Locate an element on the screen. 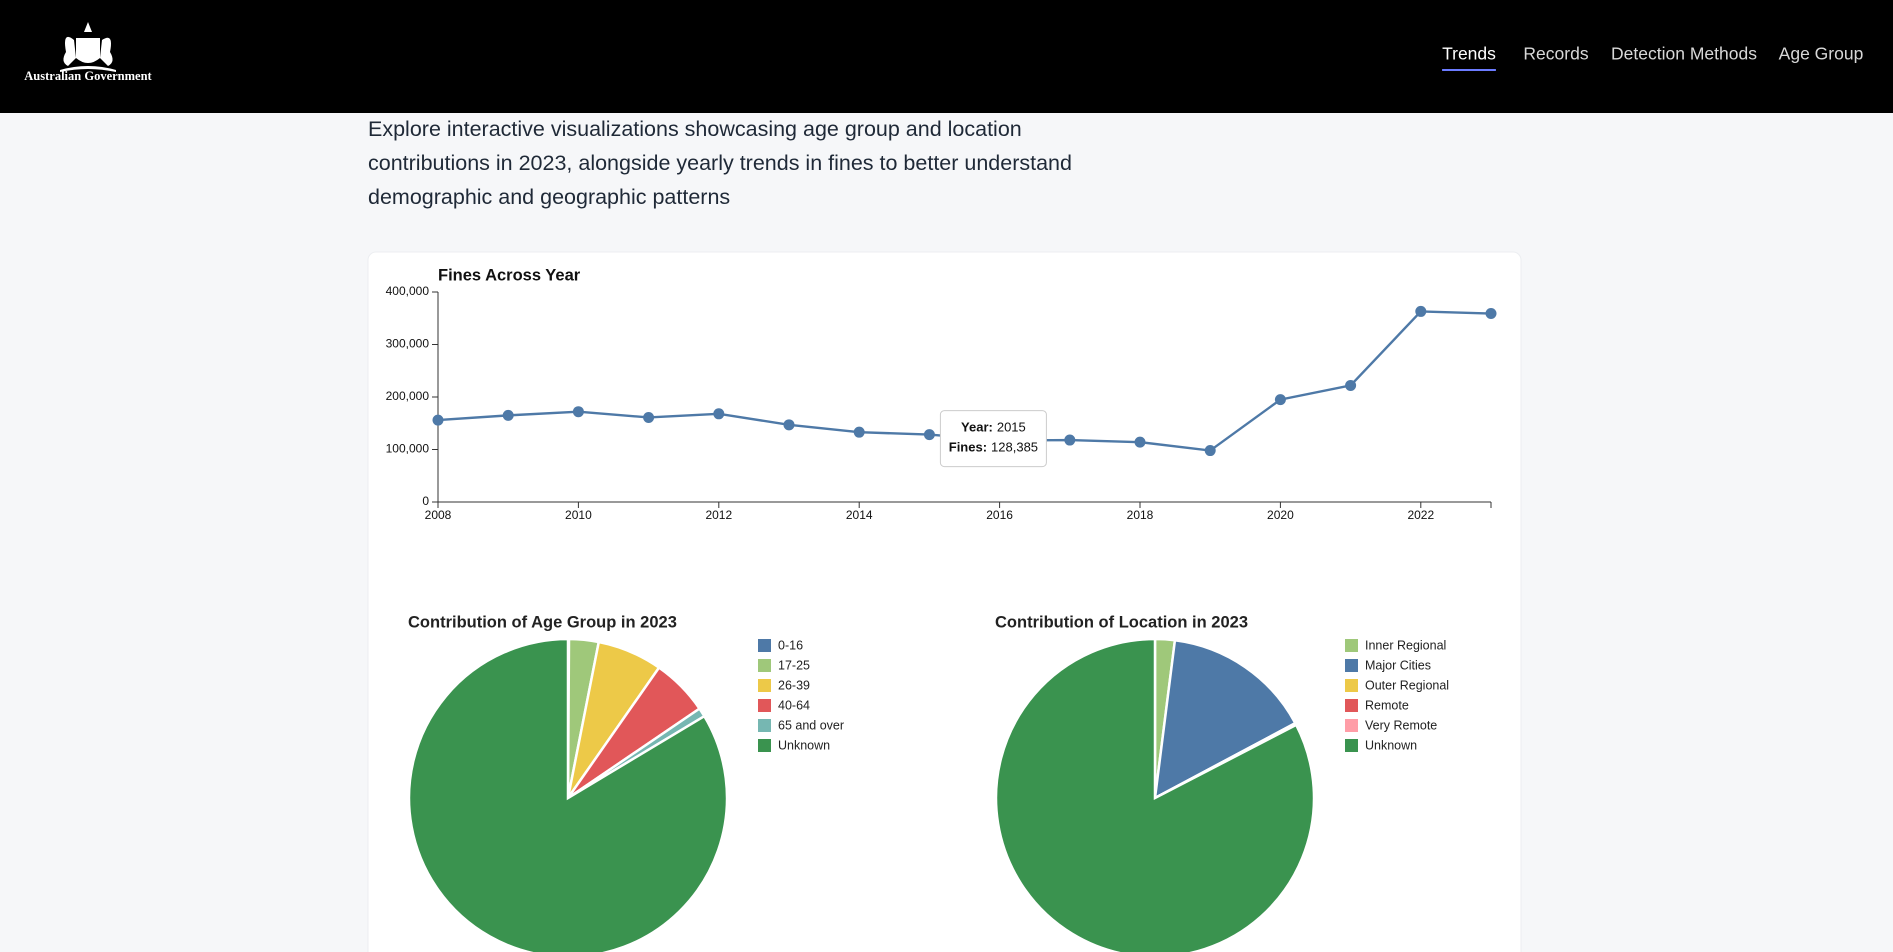  logo-text: Australian Government is located at coordinates (88, 76).